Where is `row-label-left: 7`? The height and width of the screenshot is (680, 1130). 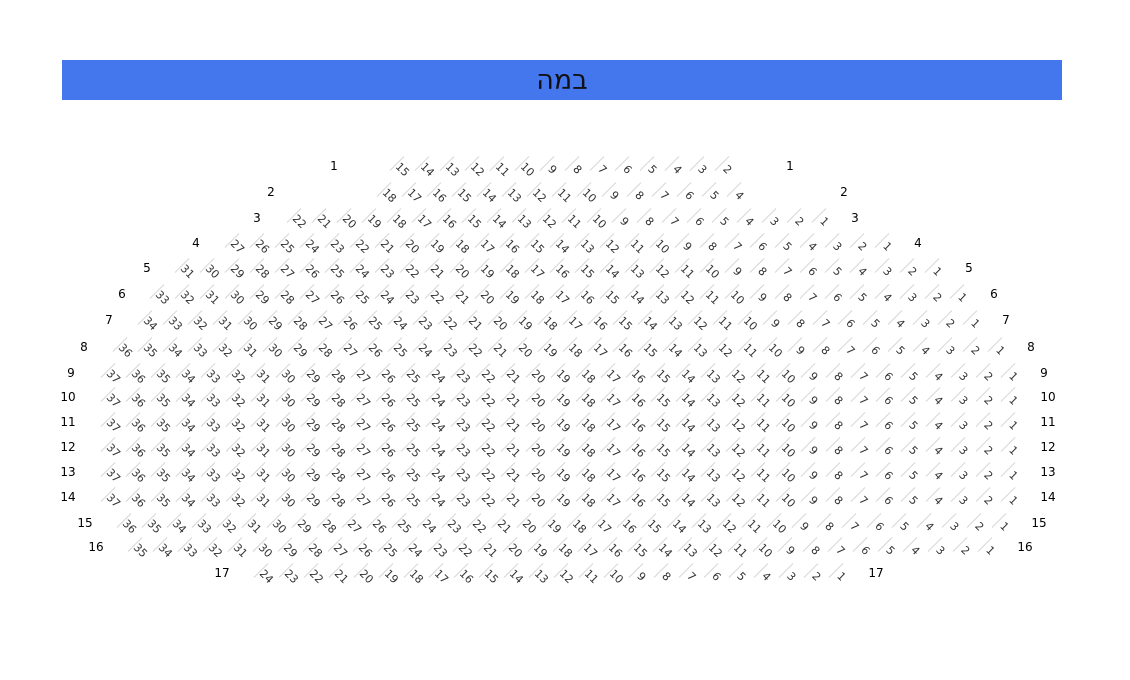 row-label-left: 7 is located at coordinates (109, 320).